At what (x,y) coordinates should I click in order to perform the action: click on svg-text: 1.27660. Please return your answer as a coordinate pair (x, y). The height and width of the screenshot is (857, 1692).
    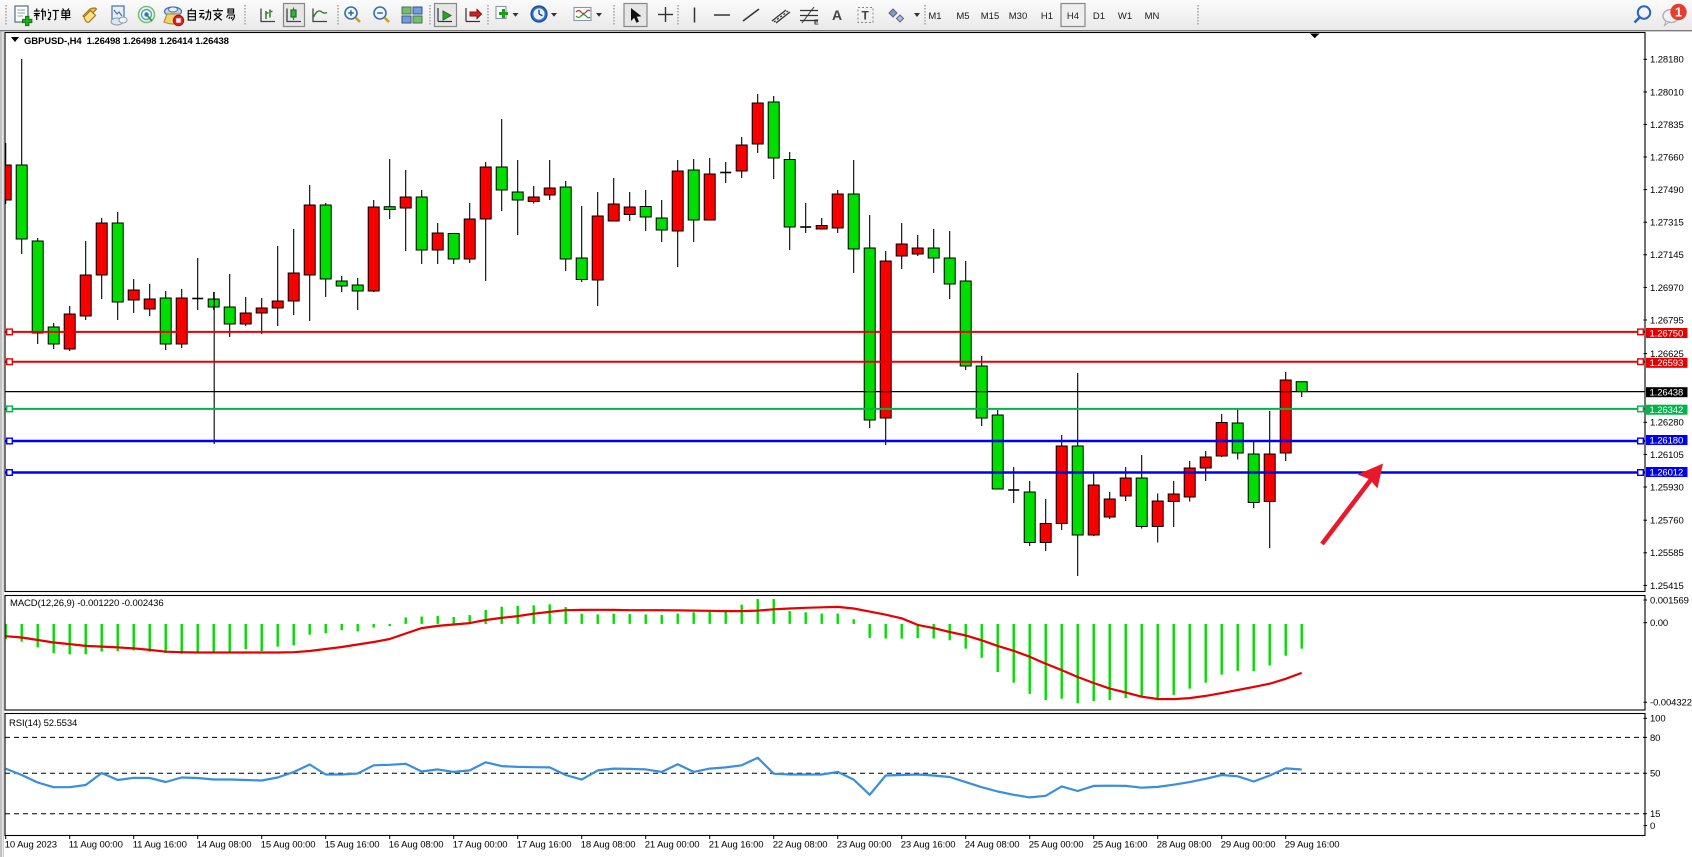
    Looking at the image, I should click on (1667, 157).